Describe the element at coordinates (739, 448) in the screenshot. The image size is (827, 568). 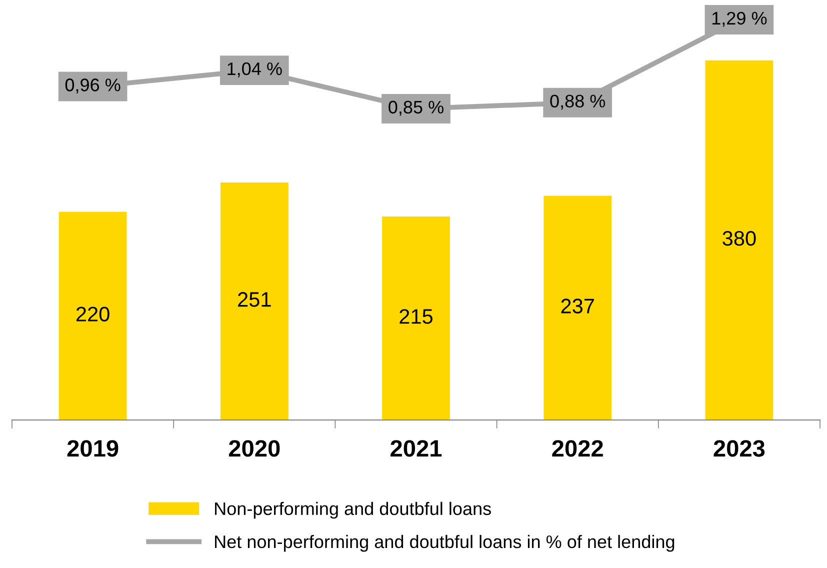
I see `x-tick-label: 2023` at that location.